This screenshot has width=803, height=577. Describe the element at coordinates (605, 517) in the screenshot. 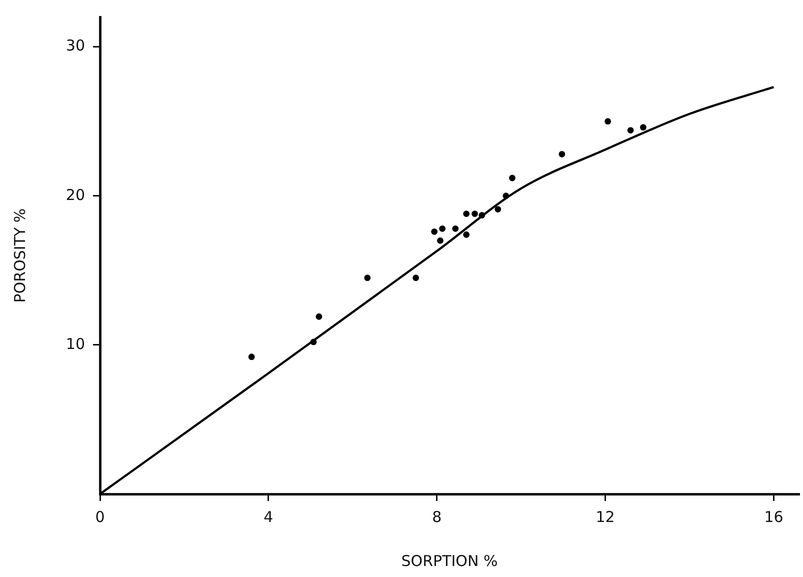

I see `x-tick-label: 12` at that location.